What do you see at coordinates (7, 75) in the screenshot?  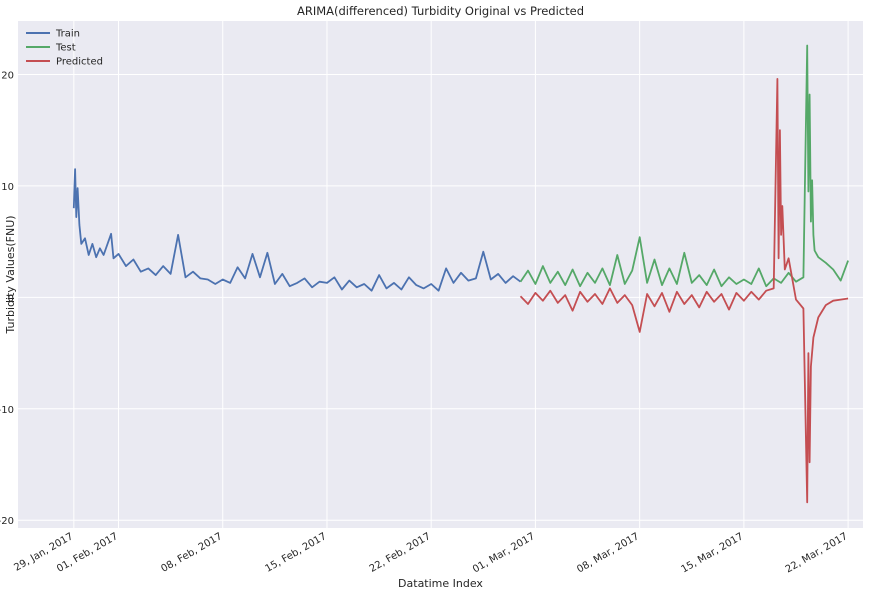 I see `y-tick-label: 20` at bounding box center [7, 75].